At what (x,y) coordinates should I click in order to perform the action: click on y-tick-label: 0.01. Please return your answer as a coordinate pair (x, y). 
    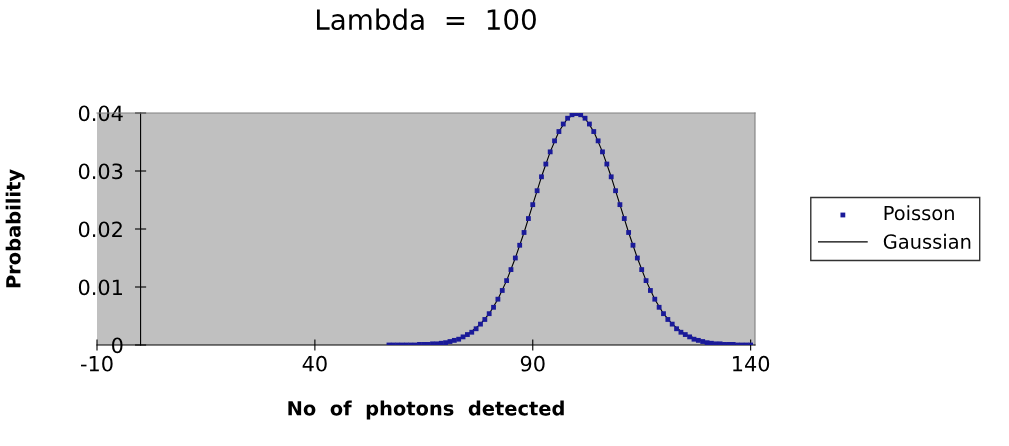
    Looking at the image, I should click on (100, 287).